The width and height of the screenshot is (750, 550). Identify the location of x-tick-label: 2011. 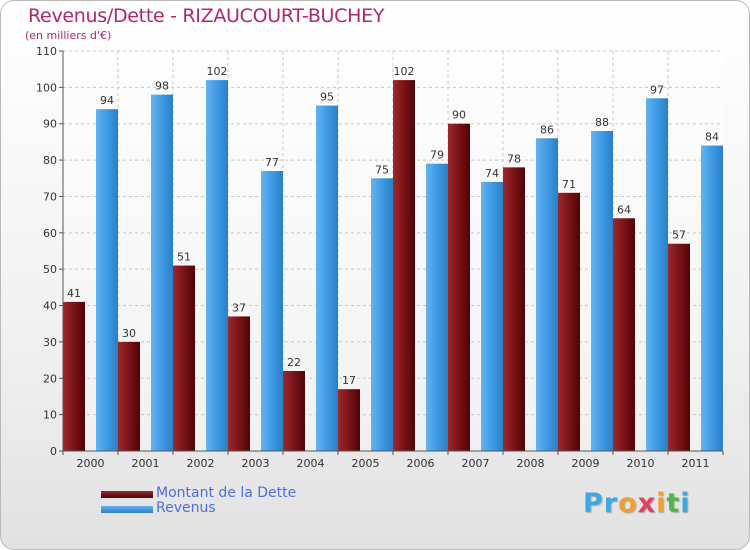
(696, 463).